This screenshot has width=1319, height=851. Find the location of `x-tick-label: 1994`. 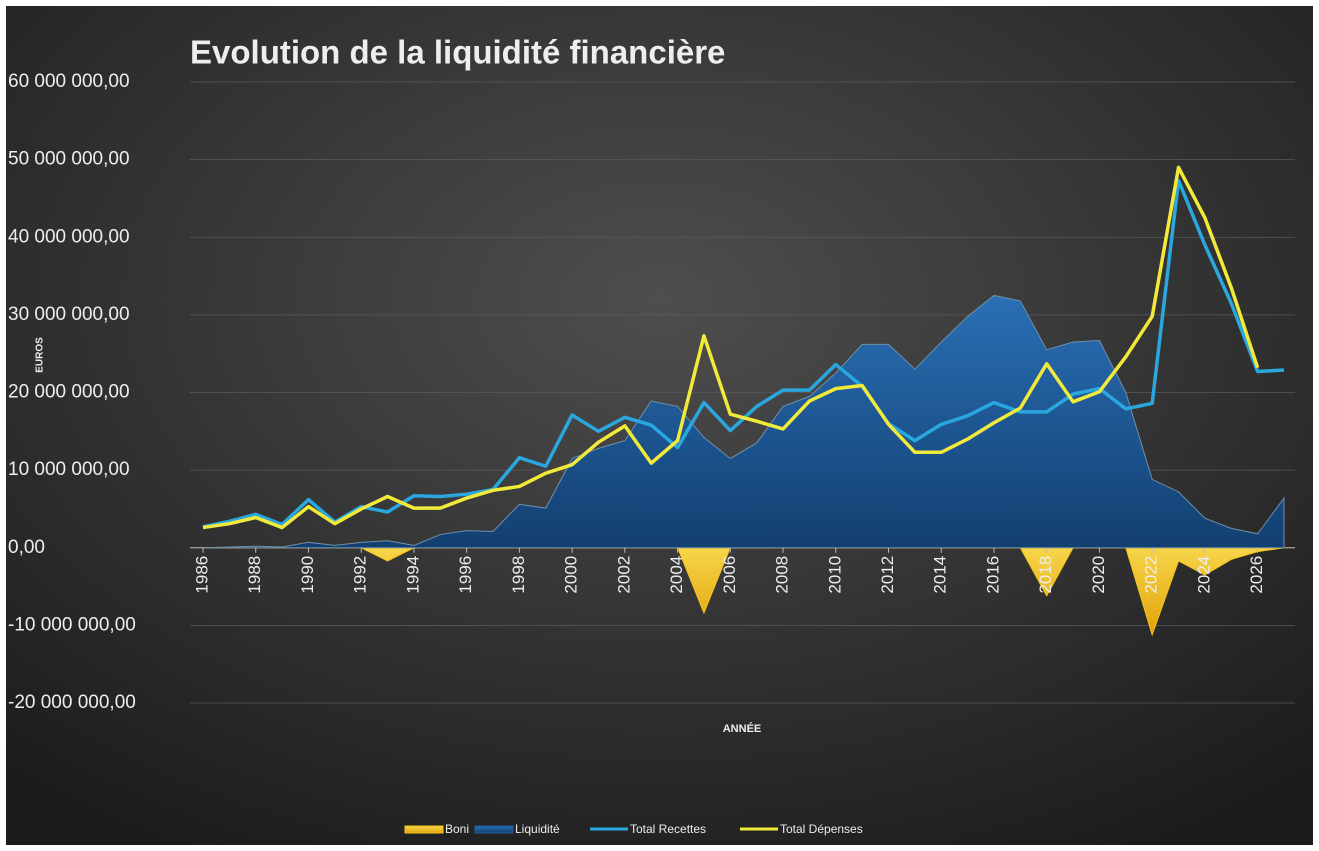

x-tick-label: 1994 is located at coordinates (412, 575).